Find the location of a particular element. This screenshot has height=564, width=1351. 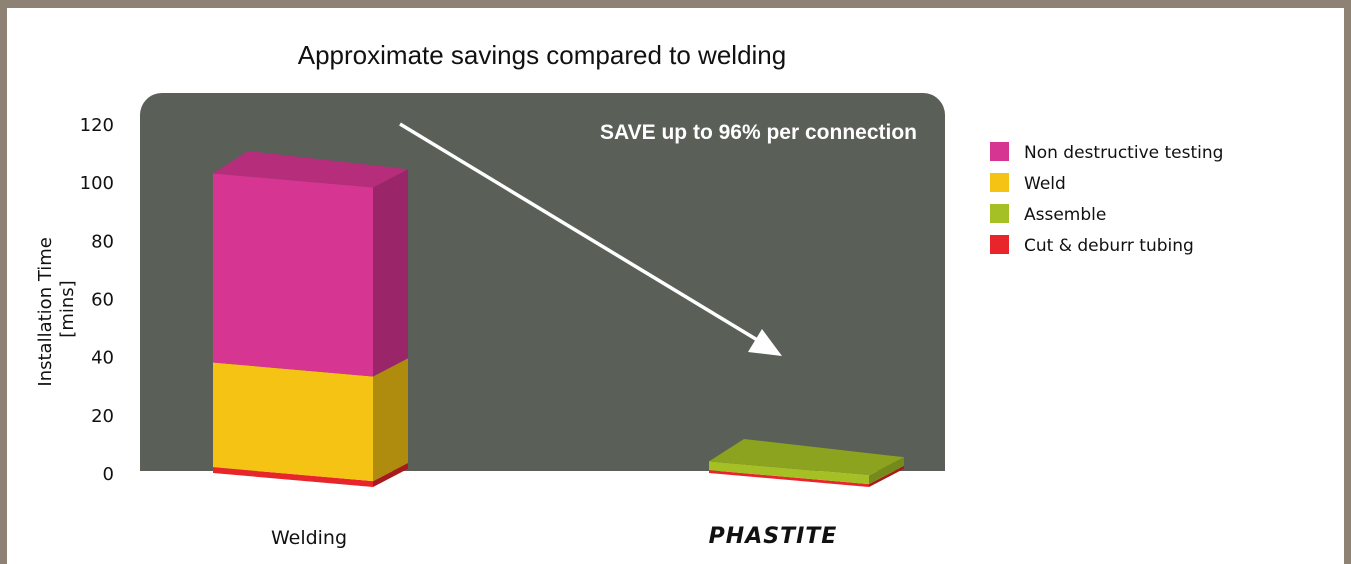

legend-swatch-weld is located at coordinates (999, 182).